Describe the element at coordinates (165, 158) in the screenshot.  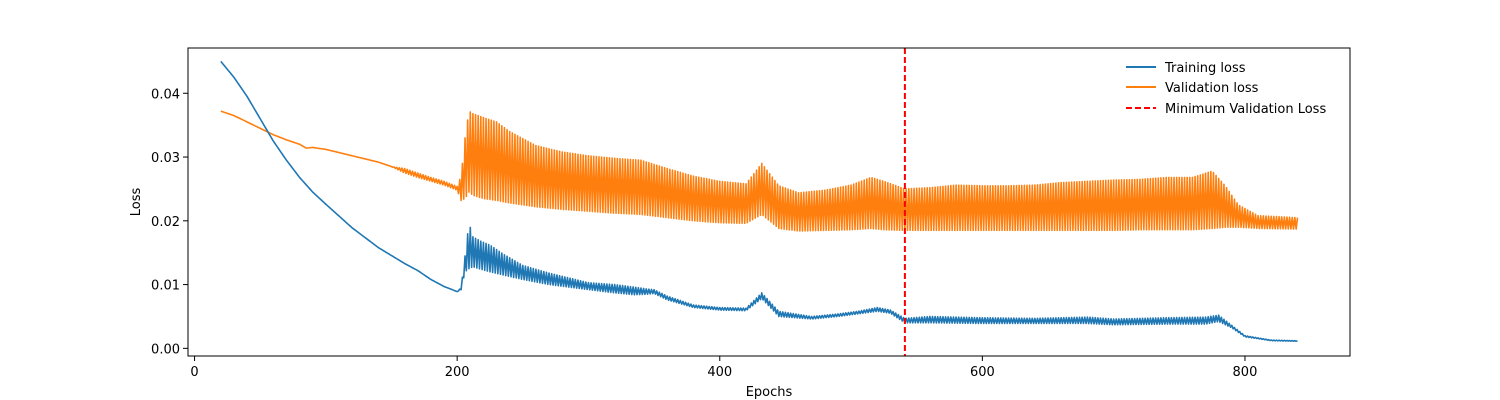
I see `y-tick-label: 0.03` at that location.